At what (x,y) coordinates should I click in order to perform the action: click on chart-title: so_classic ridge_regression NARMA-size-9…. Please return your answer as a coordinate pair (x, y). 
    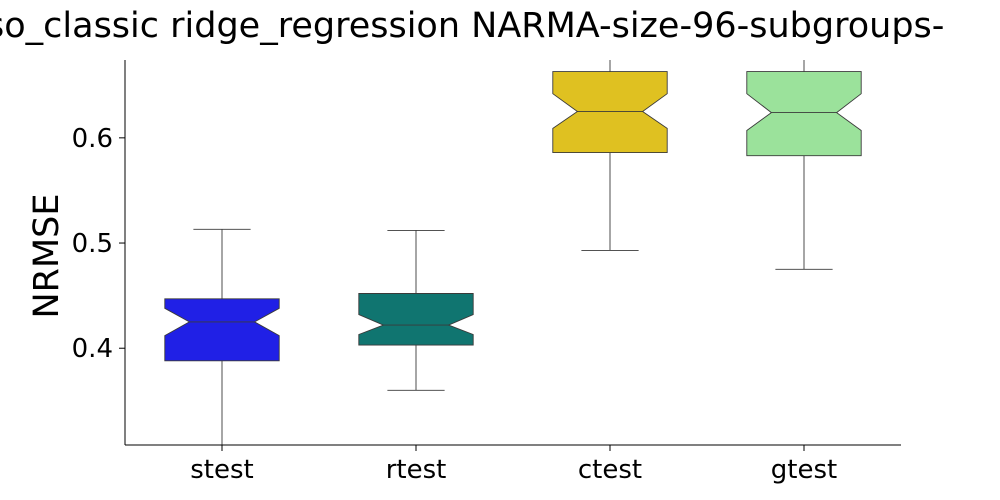
    Looking at the image, I should click on (472, 26).